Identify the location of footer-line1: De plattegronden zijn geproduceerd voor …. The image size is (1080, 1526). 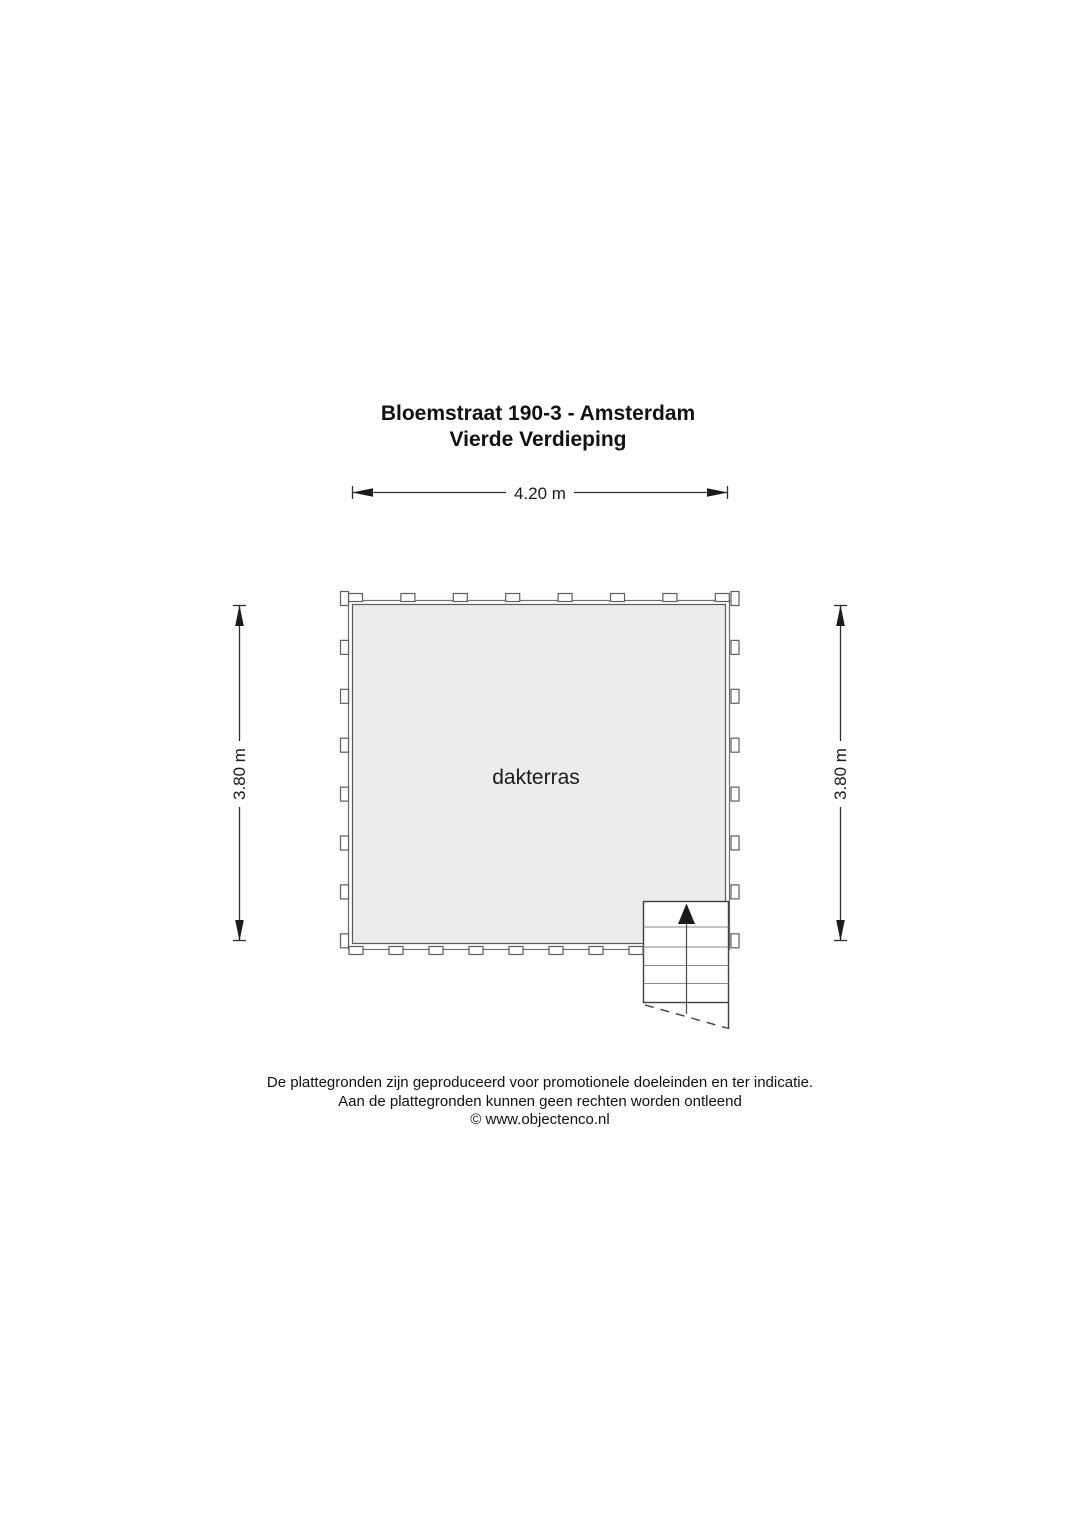
(540, 1082).